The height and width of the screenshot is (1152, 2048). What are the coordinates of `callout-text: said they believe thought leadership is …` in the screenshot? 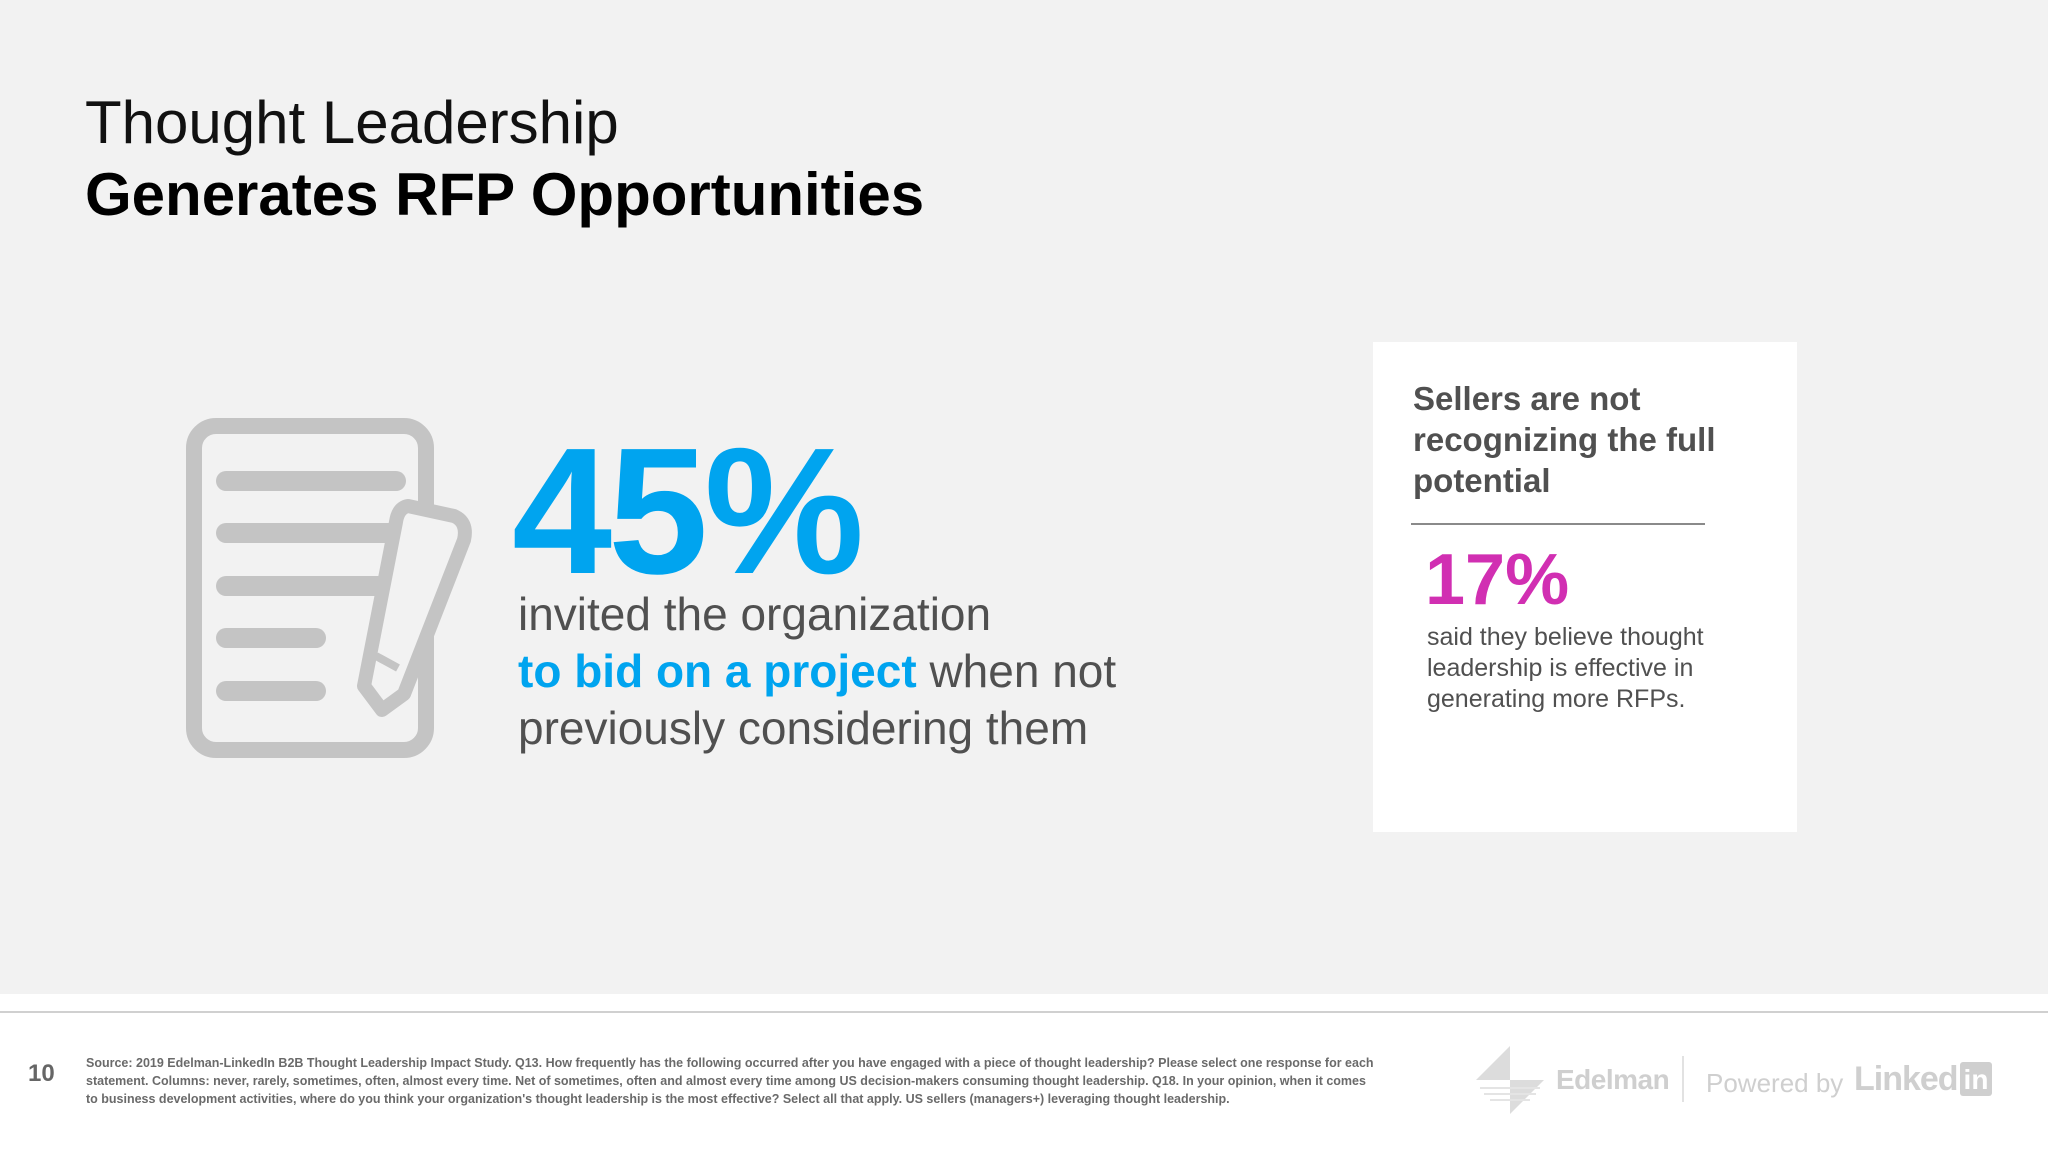 It's located at (1565, 668).